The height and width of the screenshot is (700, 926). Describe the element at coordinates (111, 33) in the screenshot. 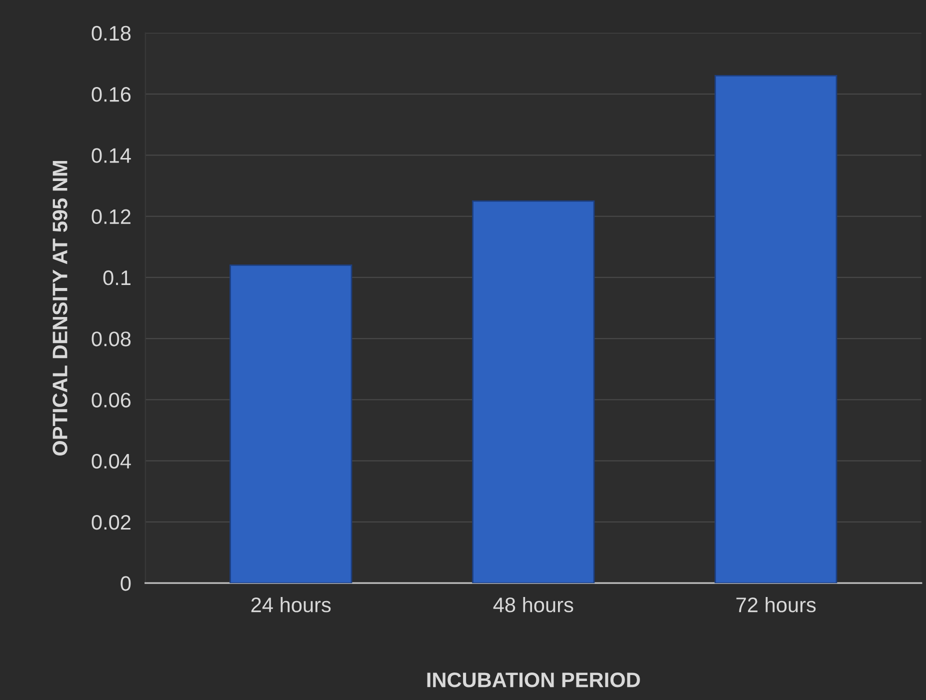

I see `y-tick-label: 0.18` at that location.